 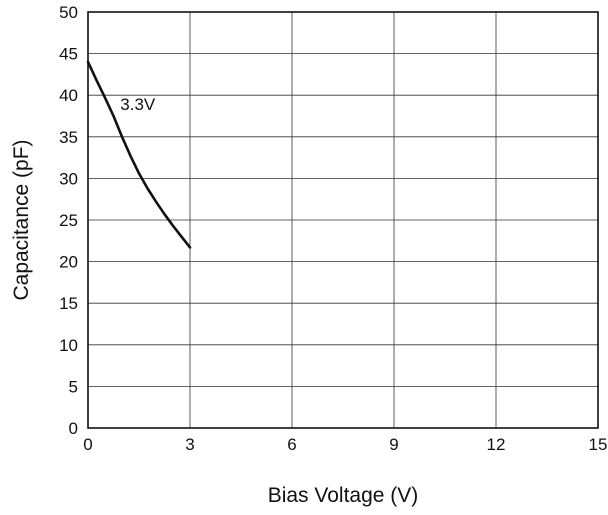 I want to click on y-tick-label: 45, so click(x=68, y=54).